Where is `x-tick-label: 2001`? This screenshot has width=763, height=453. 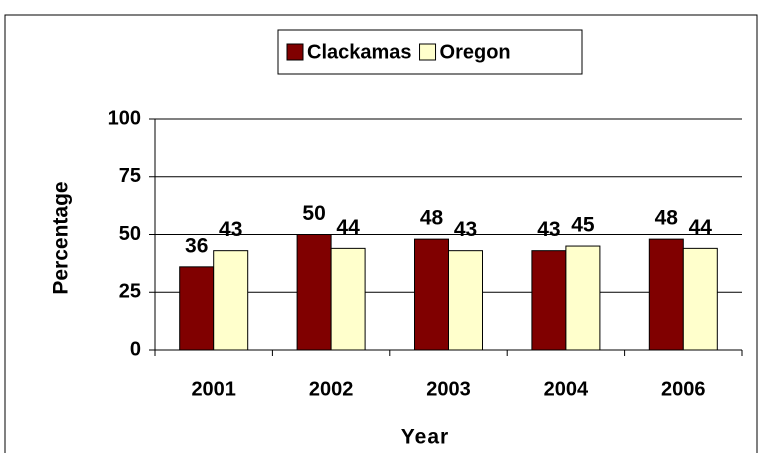 x-tick-label: 2001 is located at coordinates (213, 389).